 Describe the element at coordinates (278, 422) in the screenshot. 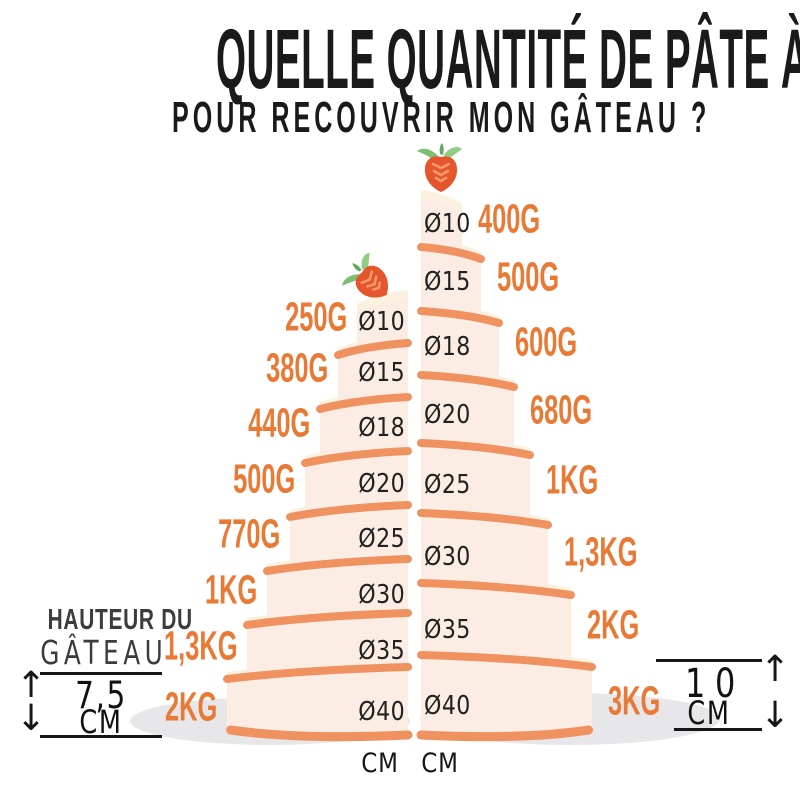

I see `tier-weight-label: 440G` at that location.